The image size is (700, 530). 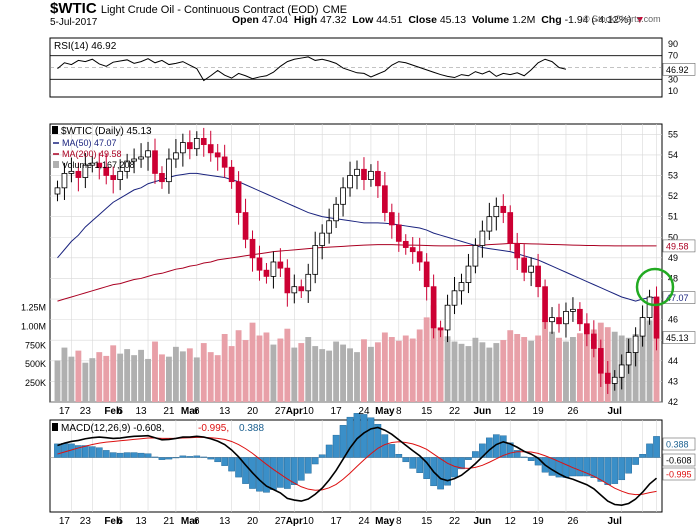 I want to click on chg-arrow-icon: ▼, so click(x=640, y=20).